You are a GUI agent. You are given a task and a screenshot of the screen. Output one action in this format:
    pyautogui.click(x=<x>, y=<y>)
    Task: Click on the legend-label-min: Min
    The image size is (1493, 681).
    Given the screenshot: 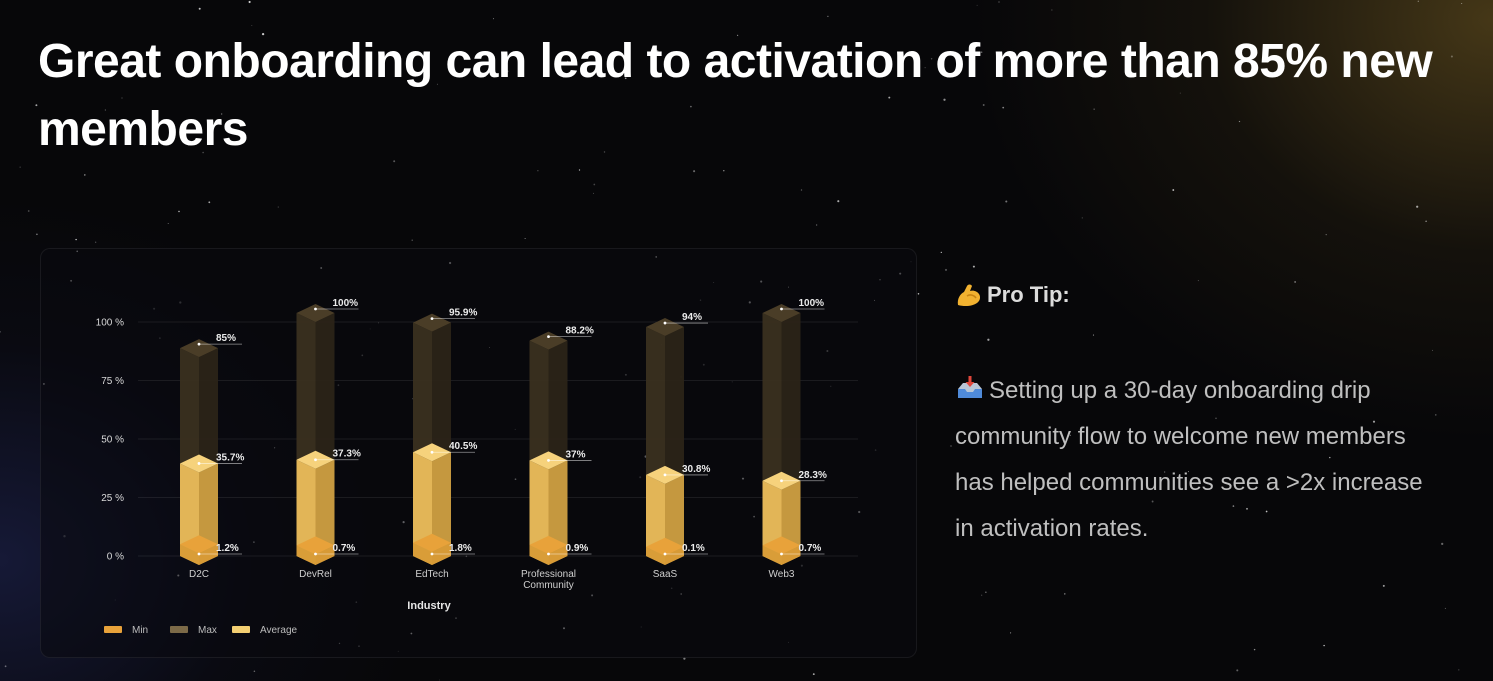 What is the action you would take?
    pyautogui.click(x=140, y=630)
    